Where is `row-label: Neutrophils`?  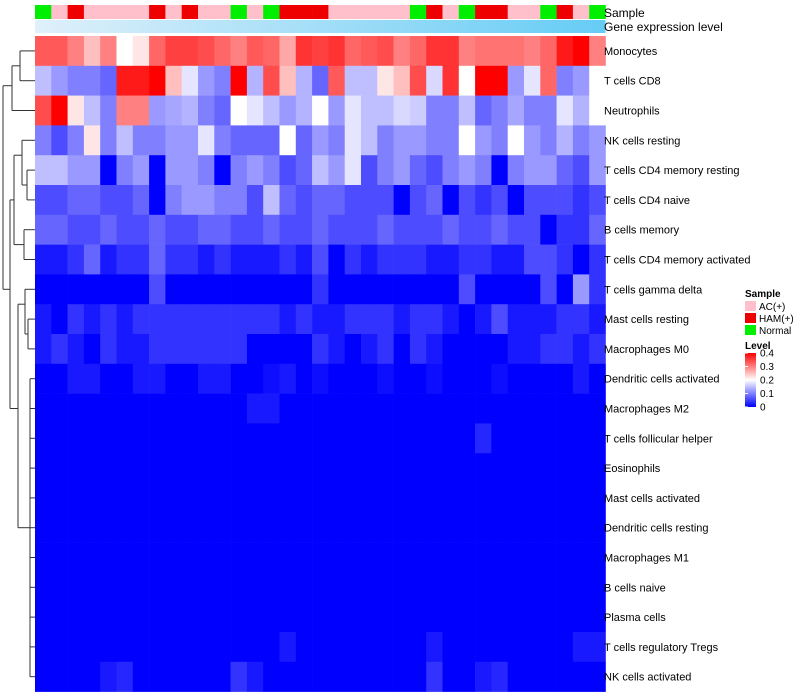
row-label: Neutrophils is located at coordinates (632, 112).